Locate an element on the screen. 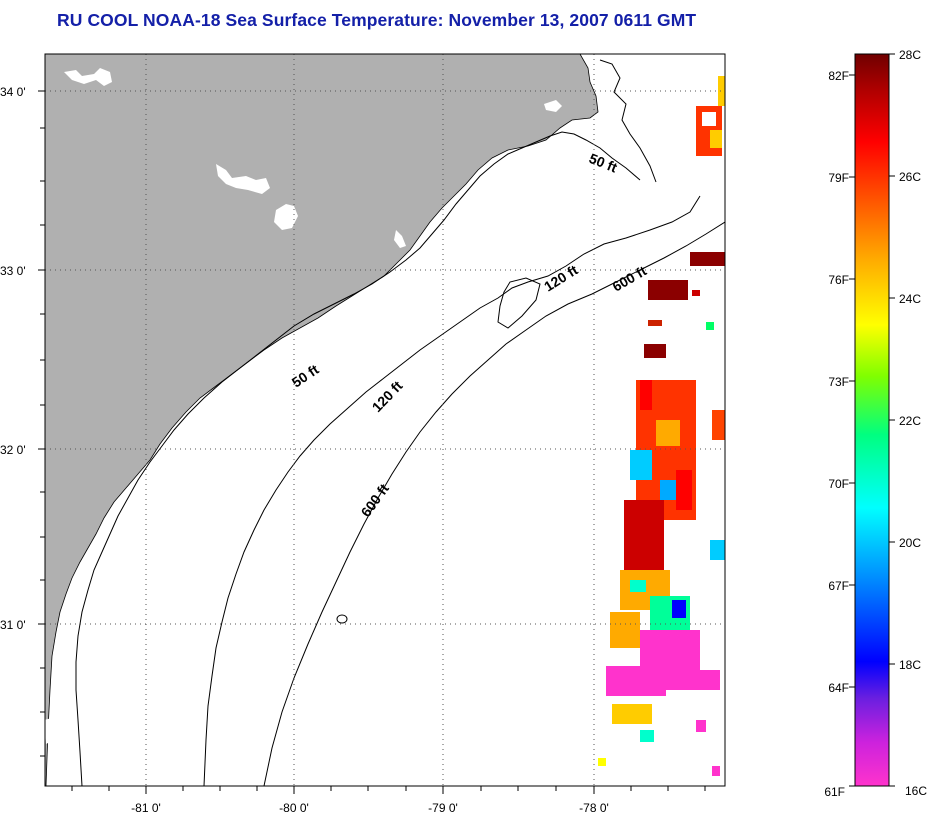 The height and width of the screenshot is (817, 936). lat-axis-ticks is located at coordinates (41, 423).